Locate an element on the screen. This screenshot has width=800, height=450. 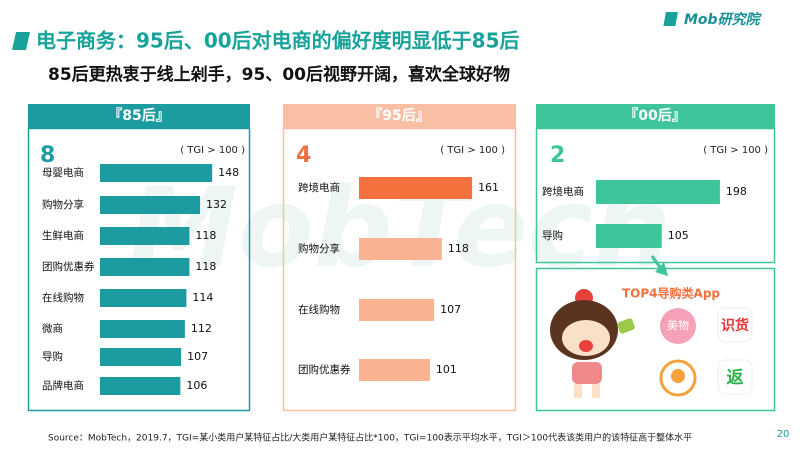
badge: 8 is located at coordinates (47, 155).